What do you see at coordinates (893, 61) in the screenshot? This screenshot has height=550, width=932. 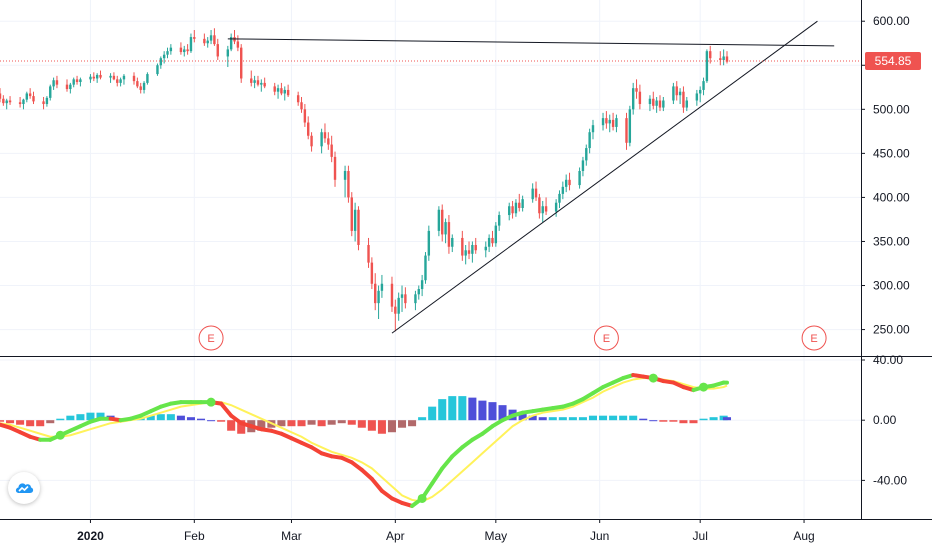 I see `last-price-tag-label: 554.85` at bounding box center [893, 61].